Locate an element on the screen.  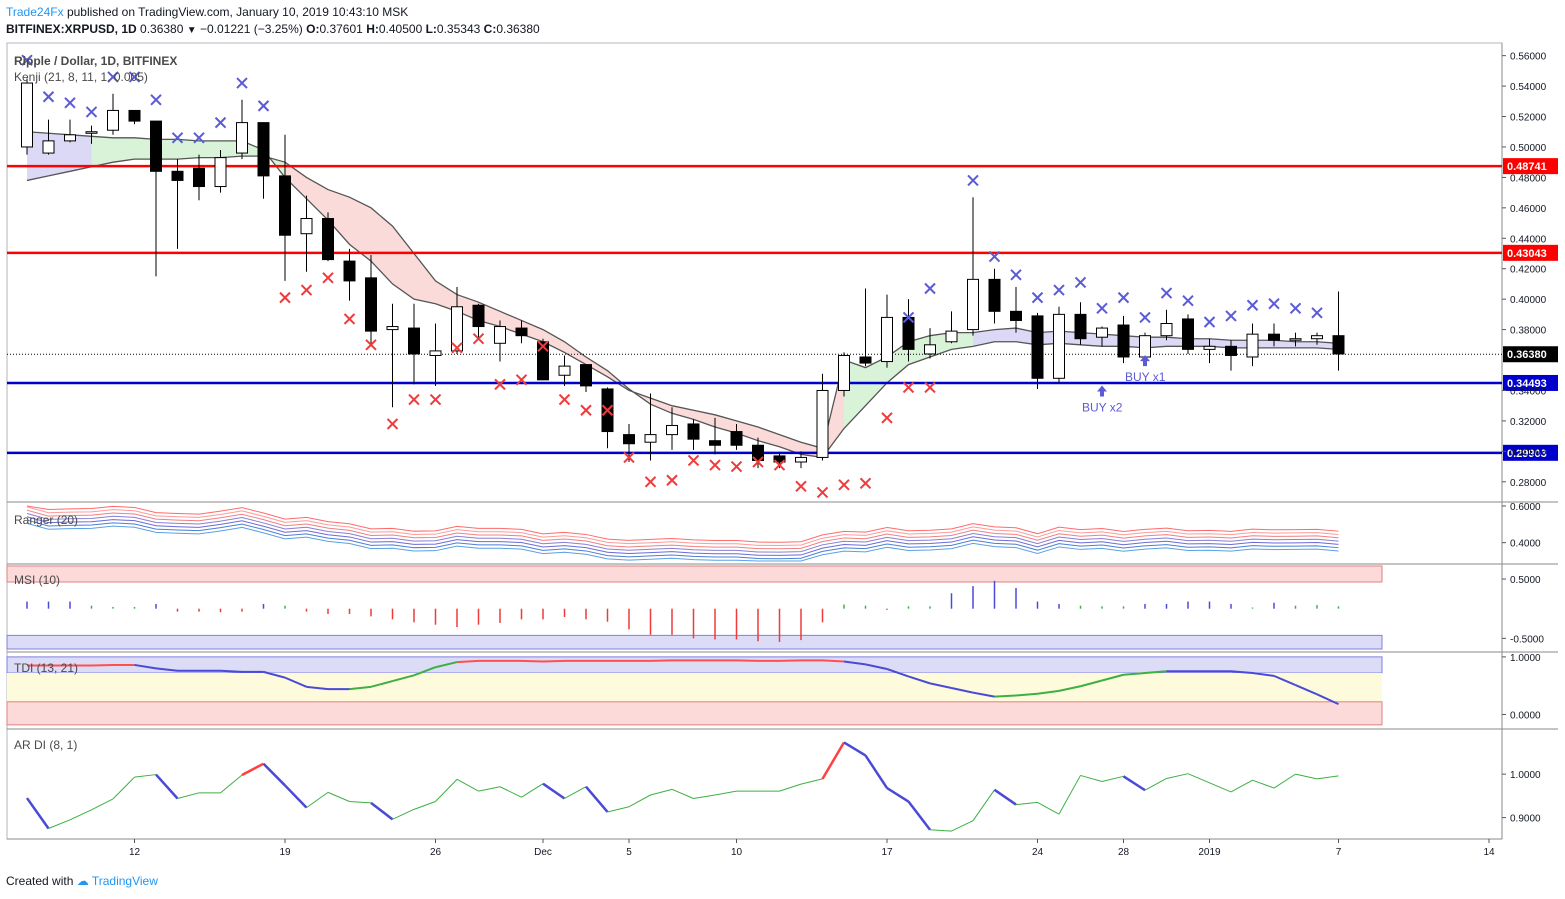
tradingview-logo-icon: ☁ is located at coordinates (82, 881).